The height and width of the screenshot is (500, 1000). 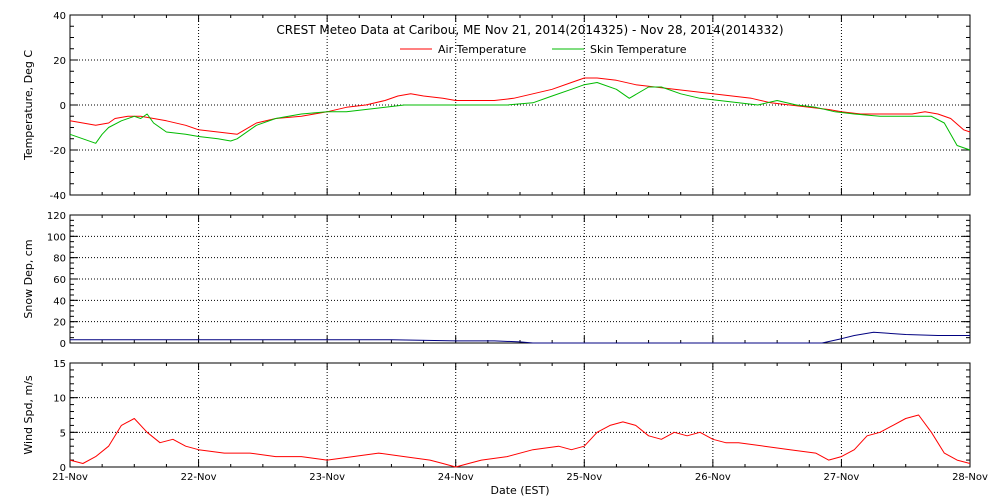 I want to click on y-tick-label: 60, so click(x=59, y=280).